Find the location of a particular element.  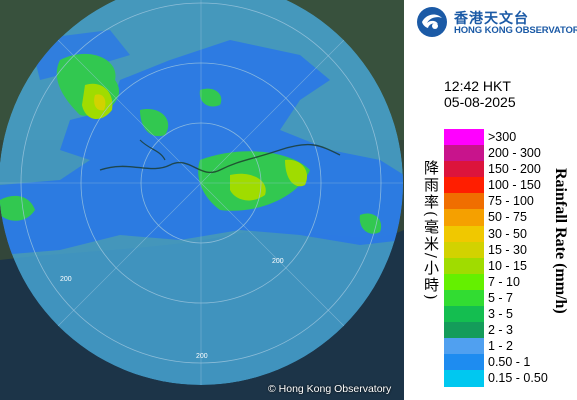

legend-row: 5 - 7 is located at coordinates (509, 298).